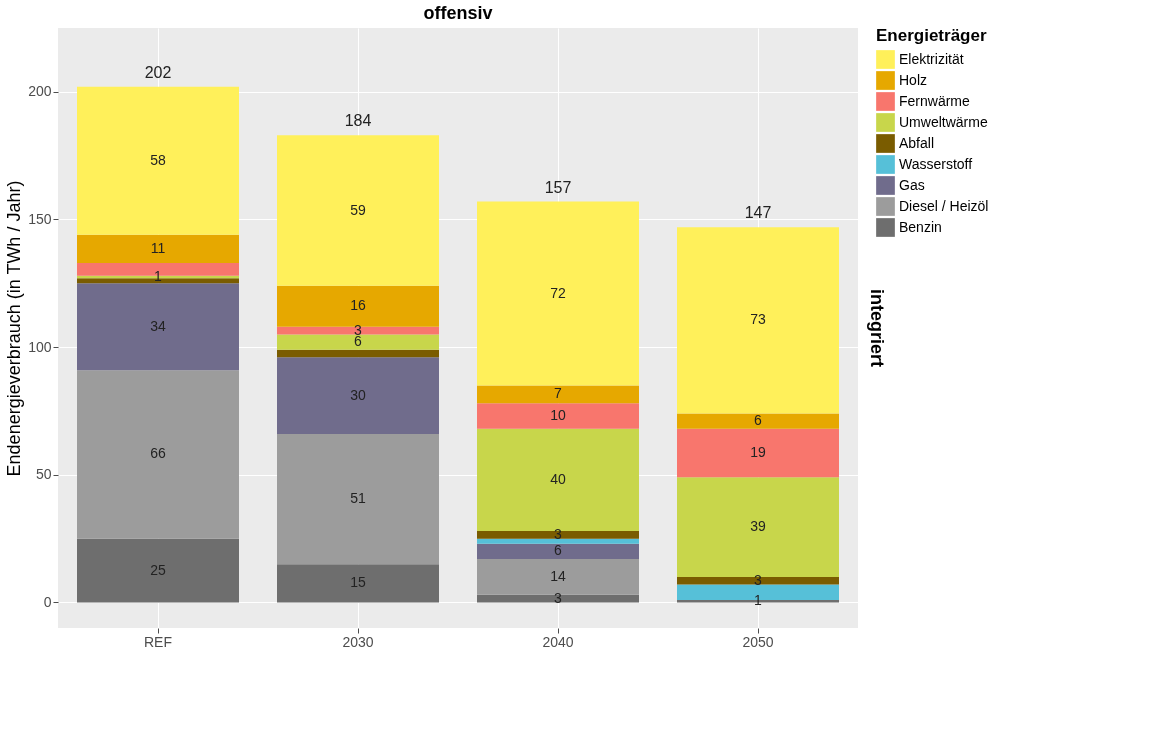 The image size is (1164, 740). Describe the element at coordinates (43, 474) in the screenshot. I see `y-tick-label: 50` at that location.